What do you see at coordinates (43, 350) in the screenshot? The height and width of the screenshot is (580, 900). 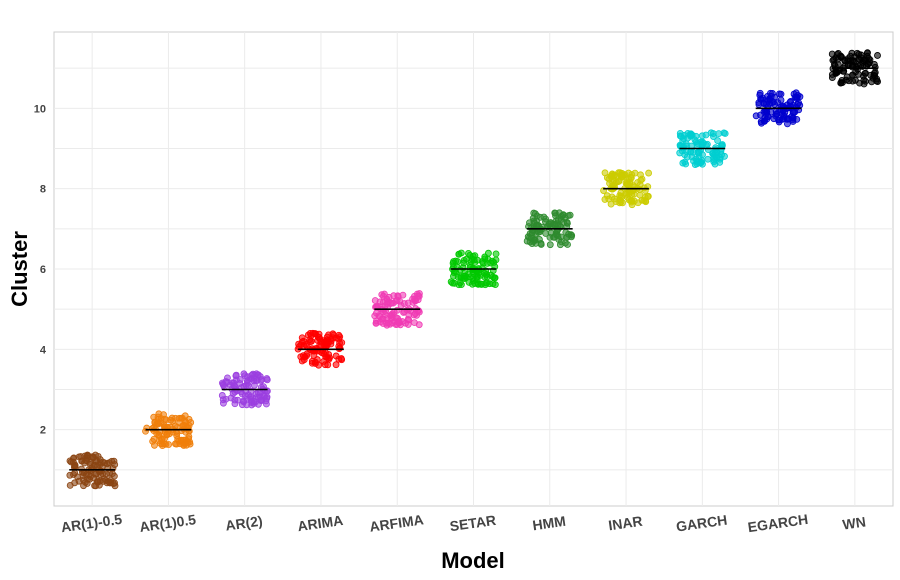 I see `y-tick-label: 4` at bounding box center [43, 350].